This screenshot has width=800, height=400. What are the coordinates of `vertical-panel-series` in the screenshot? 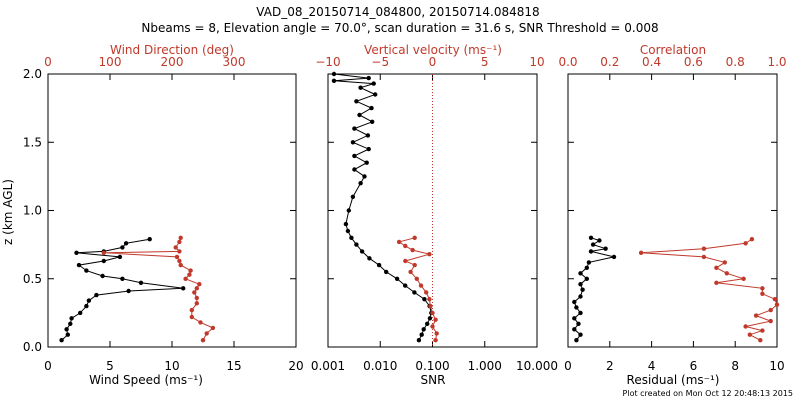 It's located at (385, 207).